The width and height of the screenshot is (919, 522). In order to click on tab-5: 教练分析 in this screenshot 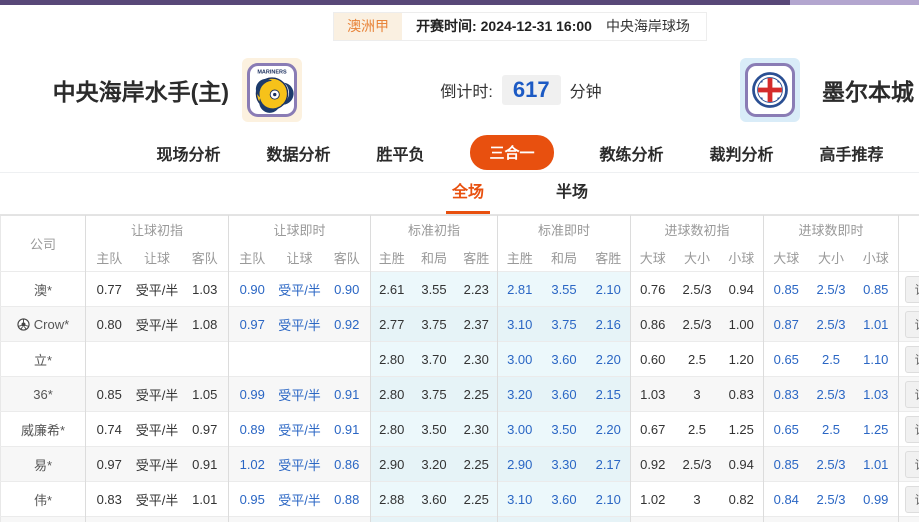, I will do `click(631, 155)`.